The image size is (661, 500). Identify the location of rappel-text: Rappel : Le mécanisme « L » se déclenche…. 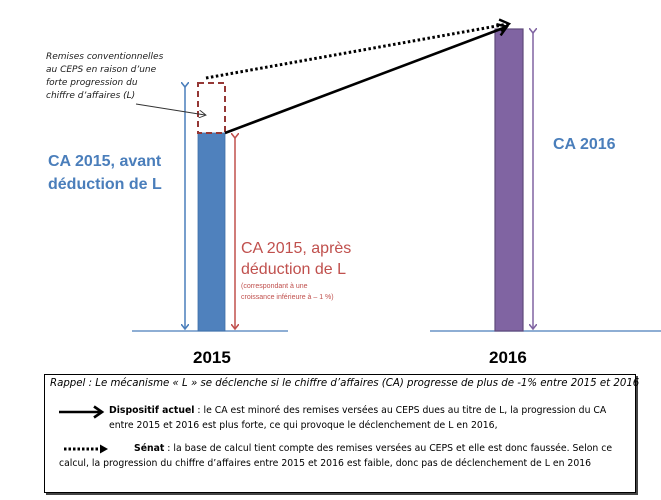
(345, 383).